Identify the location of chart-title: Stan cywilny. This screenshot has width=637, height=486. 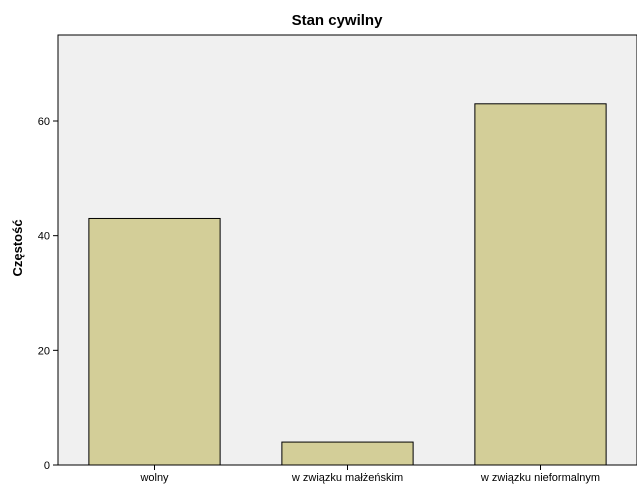
(338, 20).